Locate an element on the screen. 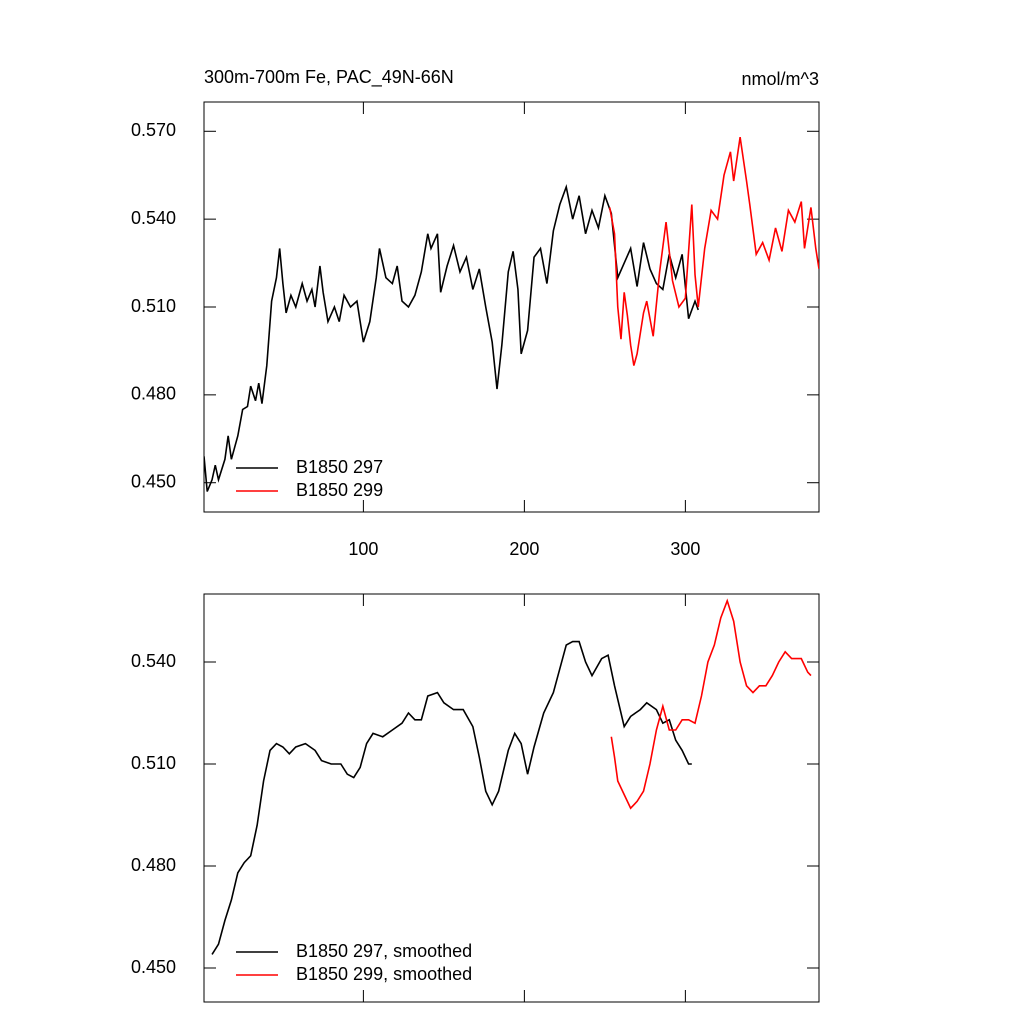 The height and width of the screenshot is (1024, 1024). legend-label: B1850 299, smoothed is located at coordinates (384, 974).